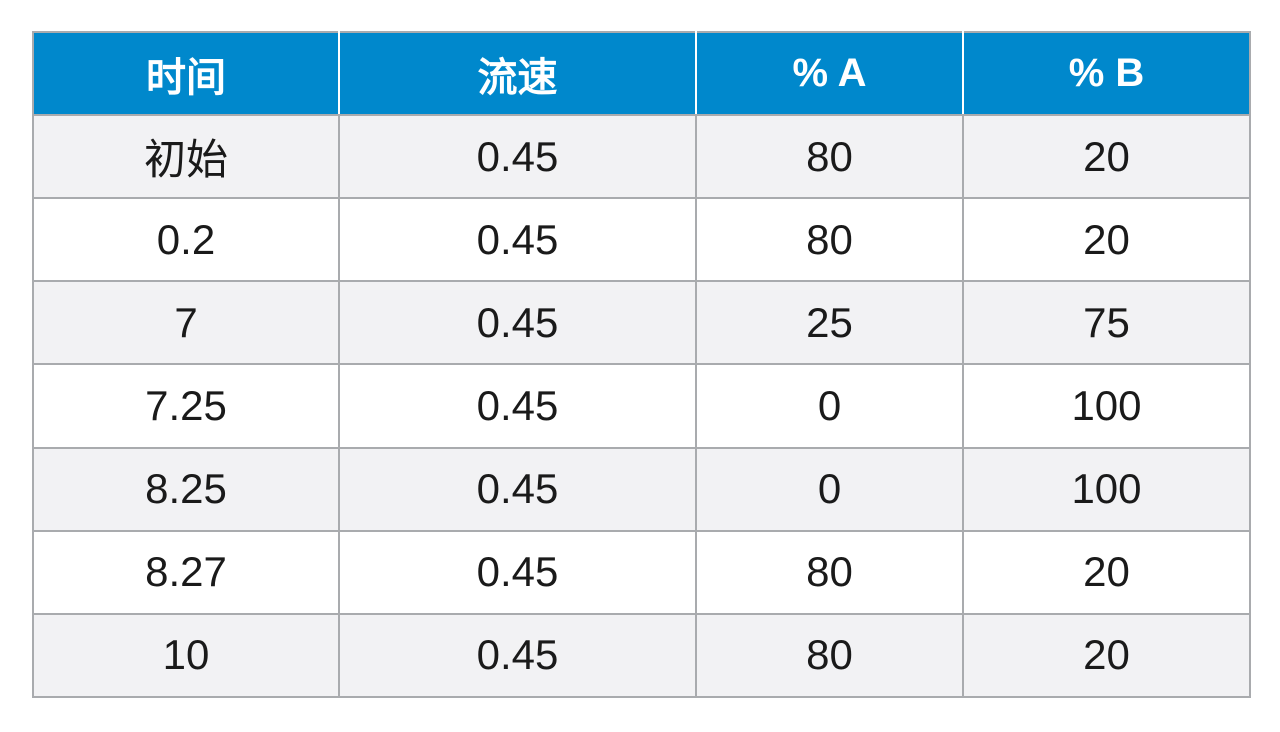 The width and height of the screenshot is (1280, 732). What do you see at coordinates (1106, 323) in the screenshot?
I see `cell-percent-b: 75` at bounding box center [1106, 323].